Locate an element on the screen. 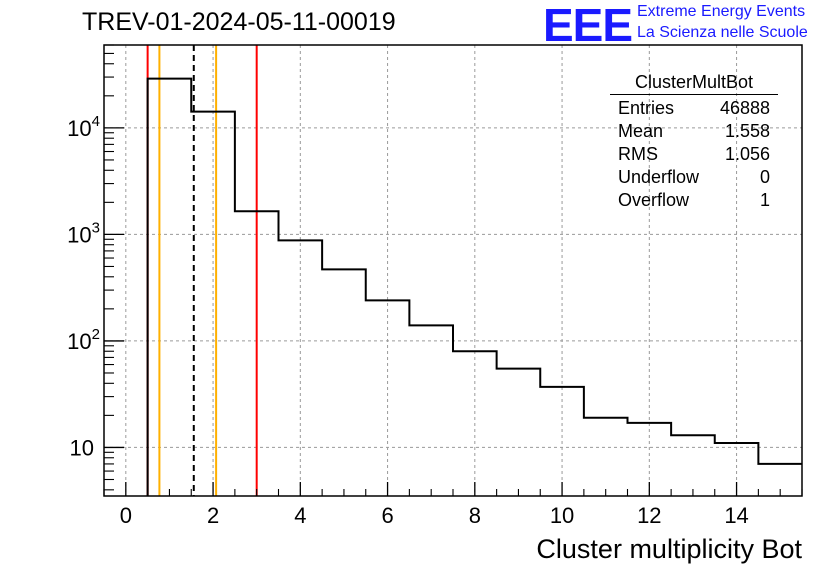 The image size is (836, 572). stats-label: Entries is located at coordinates (646, 108).